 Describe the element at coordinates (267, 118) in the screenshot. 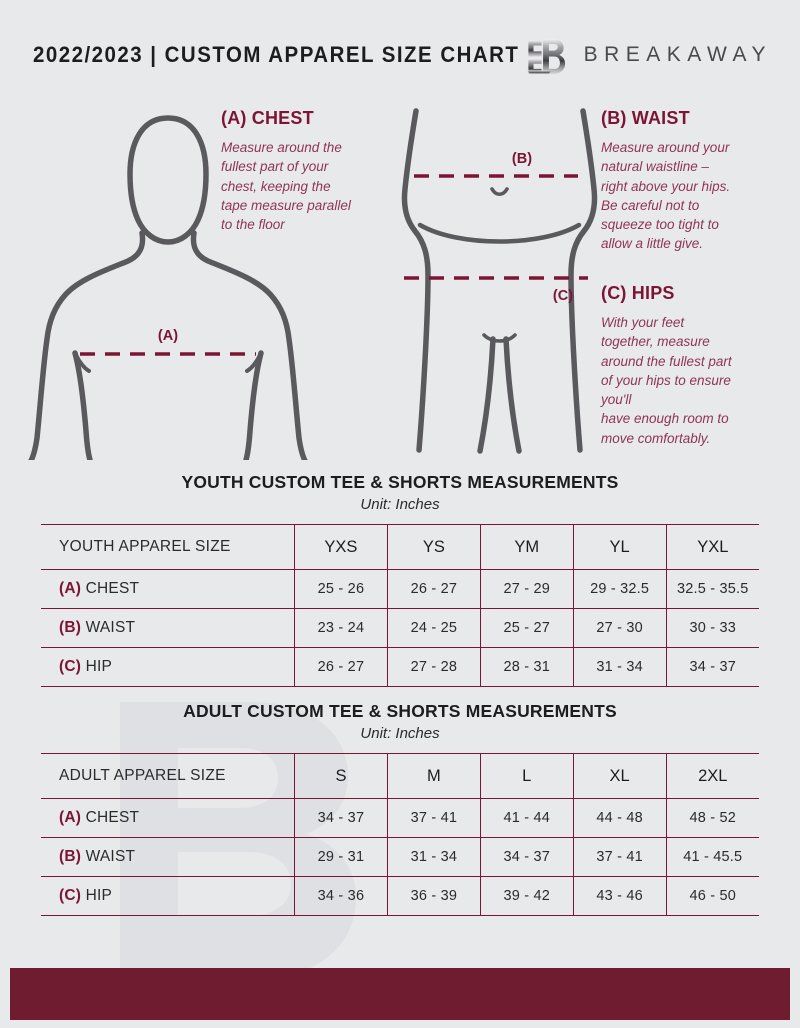

I see `callout-chest-title: (A) CHEST` at that location.